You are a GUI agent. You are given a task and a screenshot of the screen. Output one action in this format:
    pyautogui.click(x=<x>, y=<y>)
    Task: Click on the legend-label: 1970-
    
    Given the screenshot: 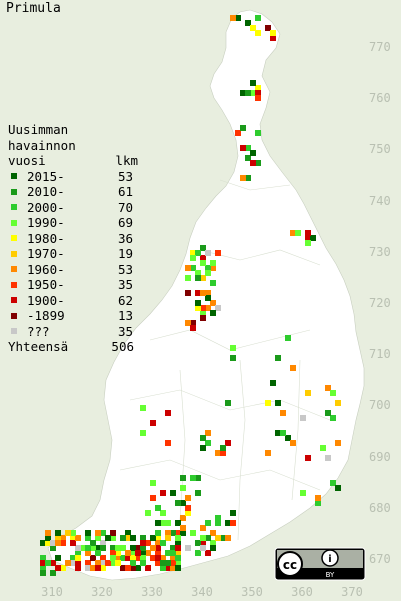 What is the action you would take?
    pyautogui.click(x=46, y=253)
    